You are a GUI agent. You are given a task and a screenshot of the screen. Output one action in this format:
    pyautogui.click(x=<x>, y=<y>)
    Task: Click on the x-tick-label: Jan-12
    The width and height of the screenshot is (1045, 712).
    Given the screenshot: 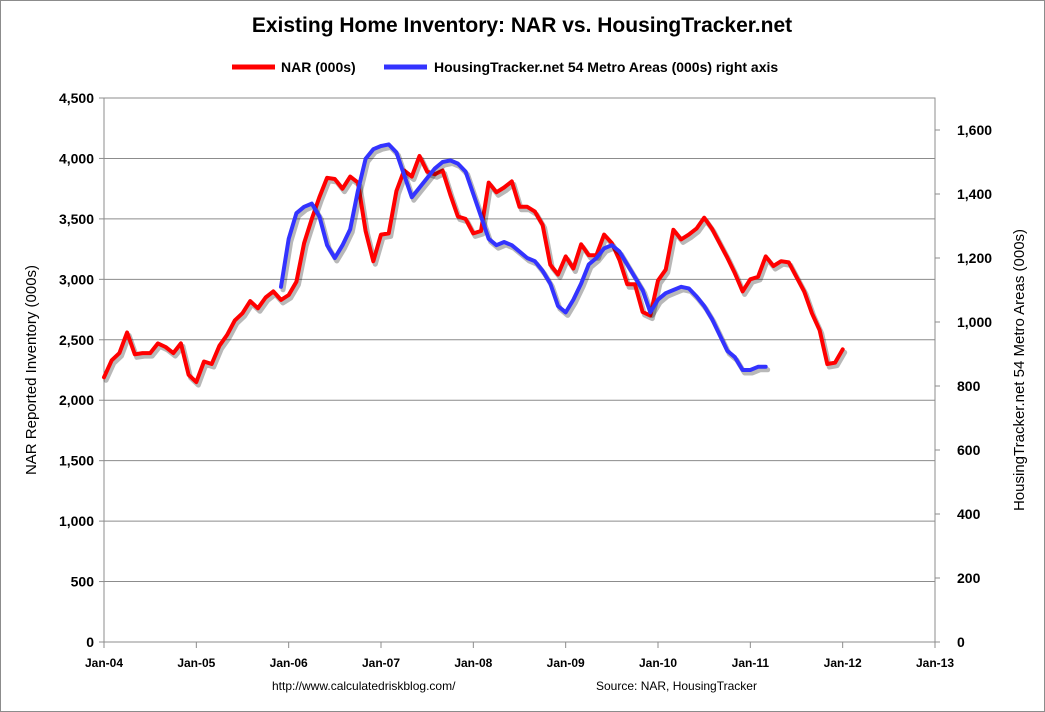 What is the action you would take?
    pyautogui.click(x=843, y=663)
    